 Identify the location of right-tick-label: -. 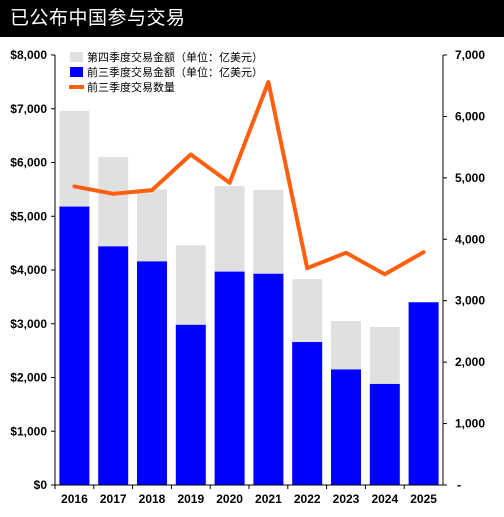
(459, 485).